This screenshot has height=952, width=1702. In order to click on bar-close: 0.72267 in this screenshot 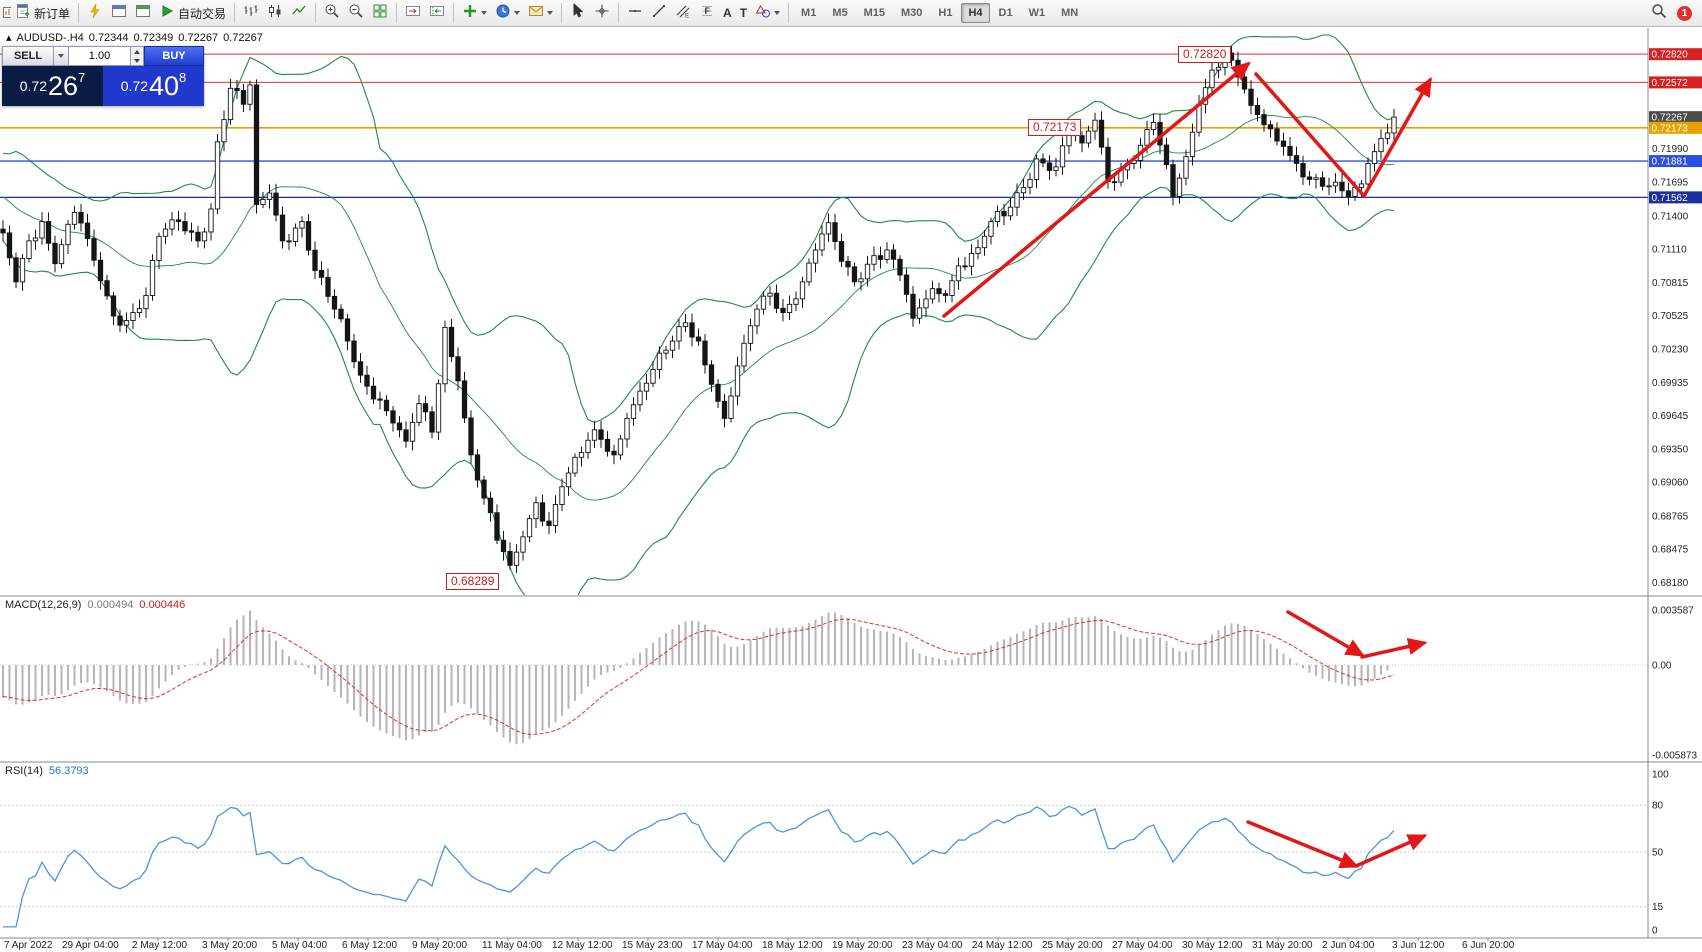, I will do `click(243, 38)`.